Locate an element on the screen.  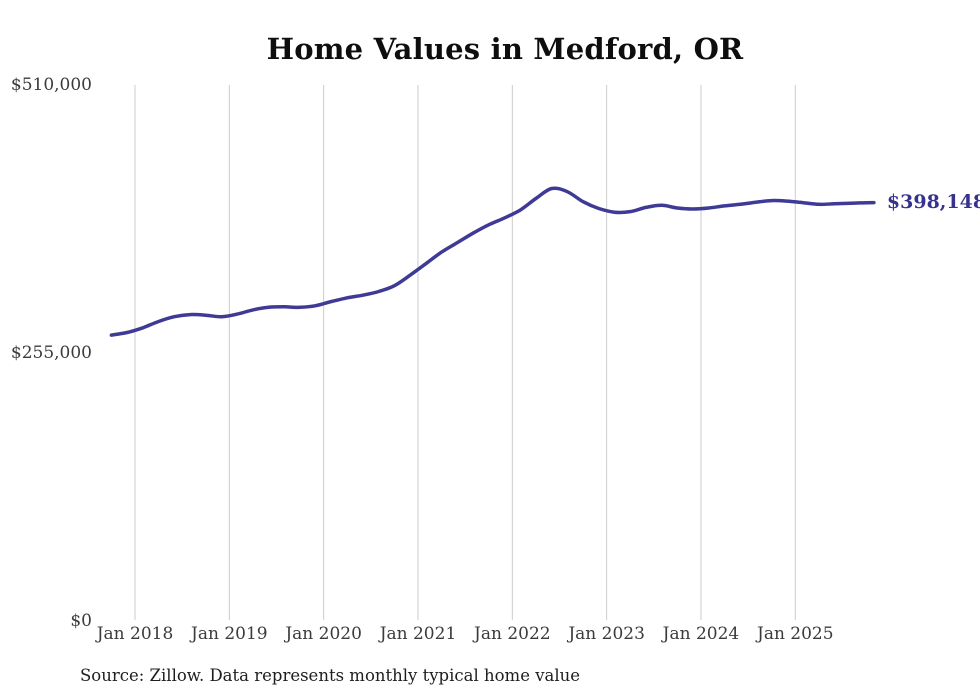
x-tick-label: Jan 2022 is located at coordinates (512, 634).